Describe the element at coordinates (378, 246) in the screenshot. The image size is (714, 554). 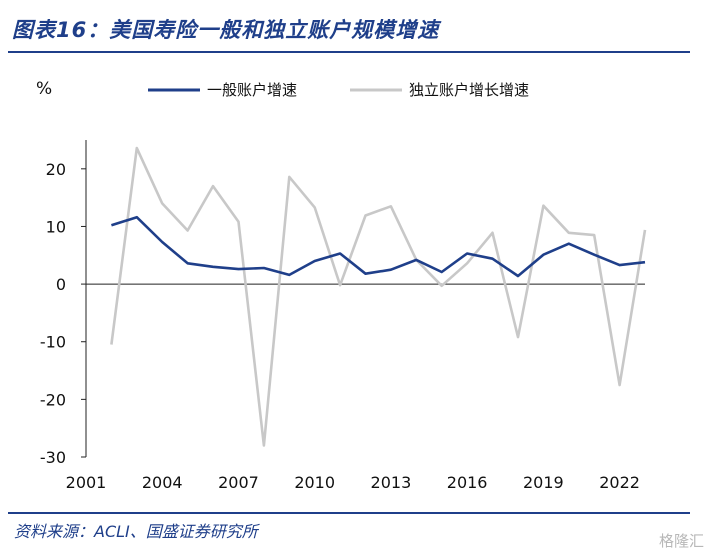
I see `series-line-general-account` at that location.